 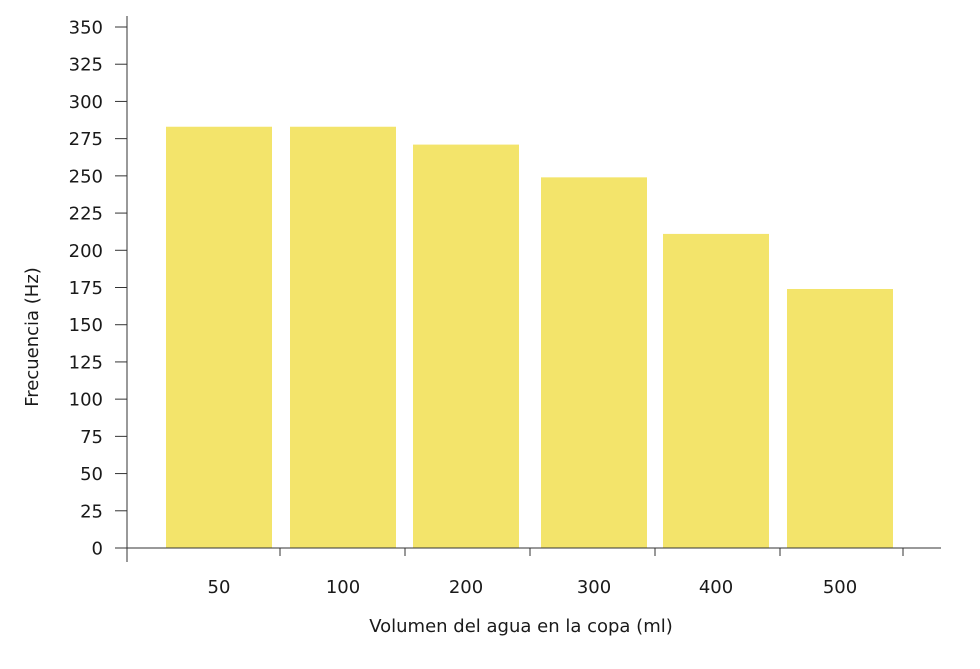 What do you see at coordinates (91, 511) in the screenshot?
I see `y-tick-label-25: 25` at bounding box center [91, 511].